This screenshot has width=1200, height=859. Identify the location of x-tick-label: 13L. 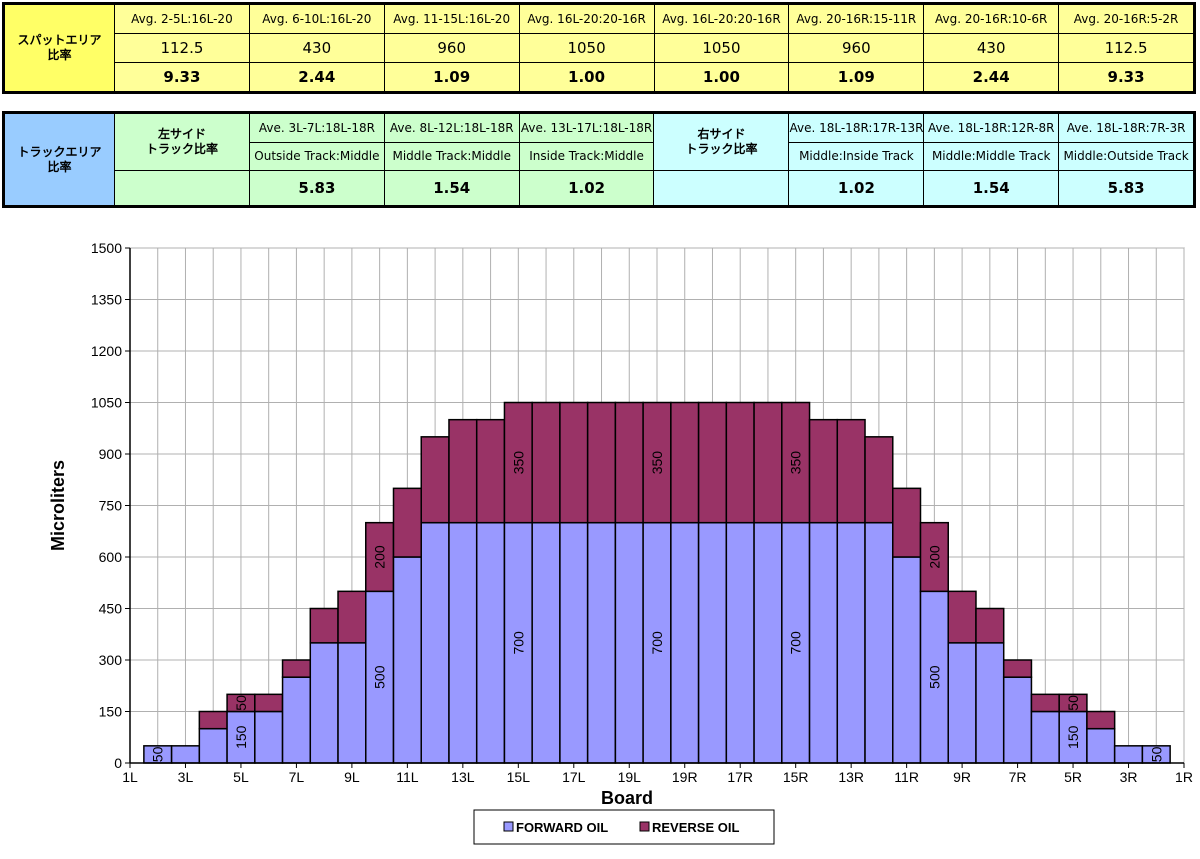
(463, 777).